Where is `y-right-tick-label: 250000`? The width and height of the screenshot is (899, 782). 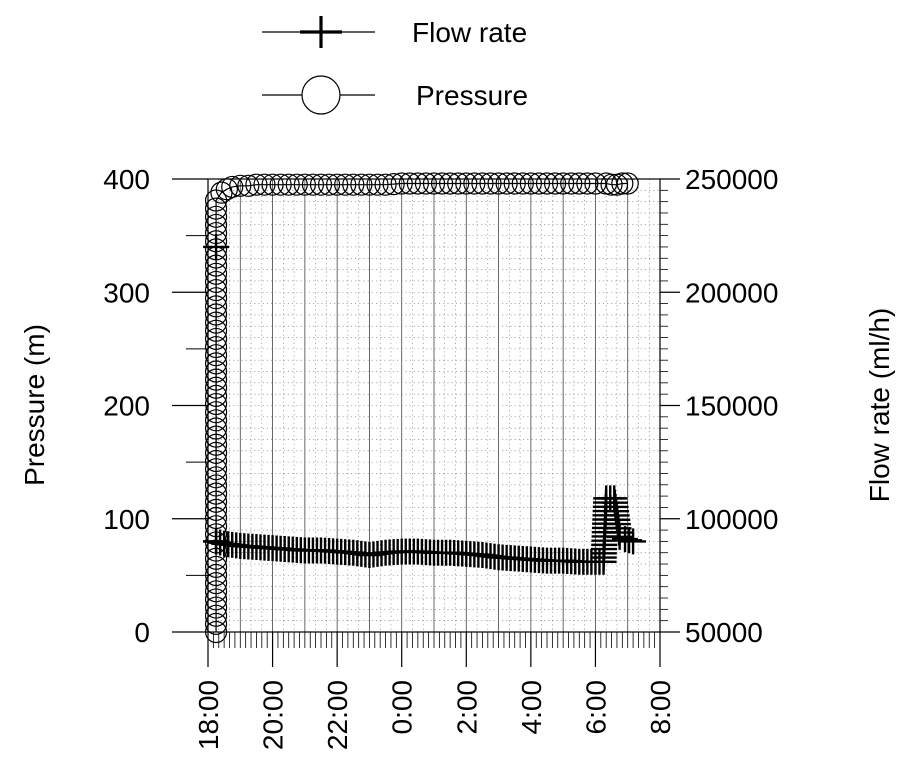
y-right-tick-label: 250000 is located at coordinates (731, 179).